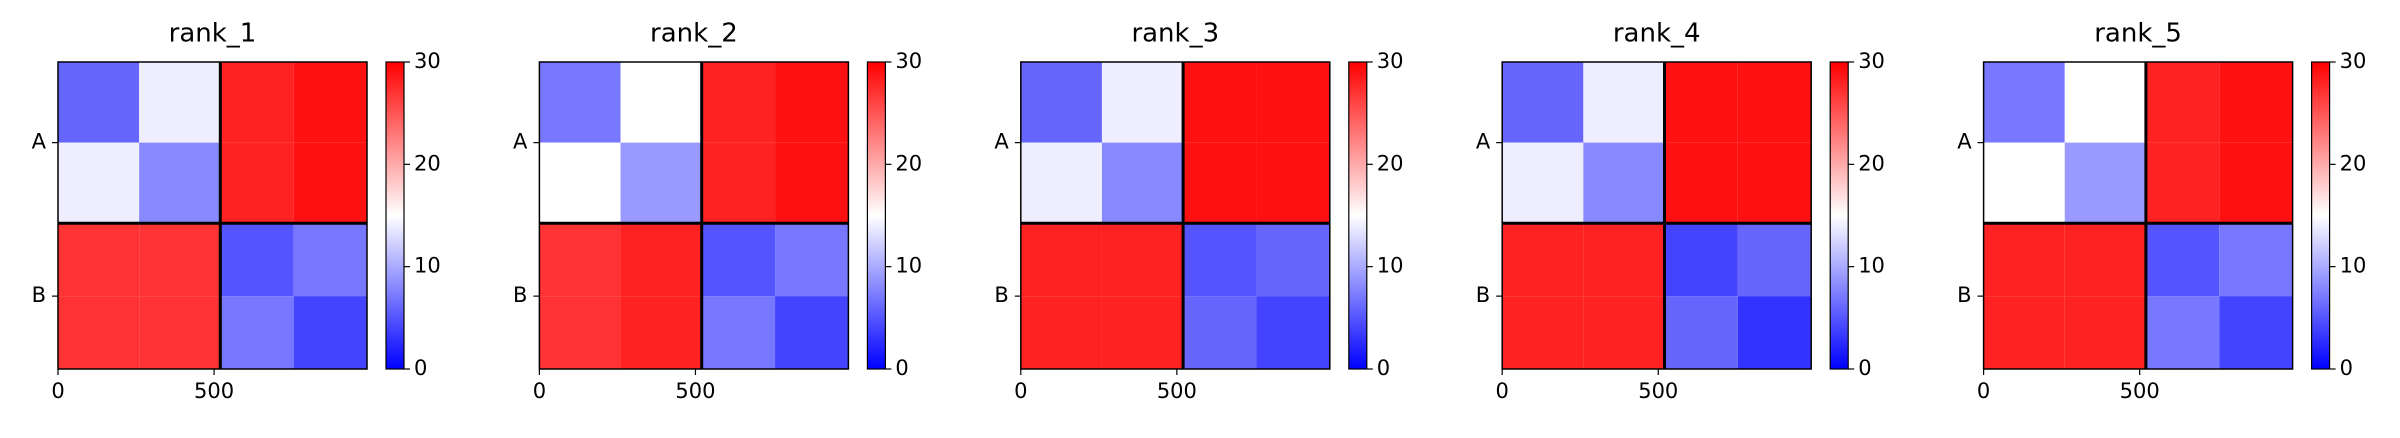 This screenshot has height=438, width=2400. I want to click on chart-title: rank_5, so click(2138, 34).